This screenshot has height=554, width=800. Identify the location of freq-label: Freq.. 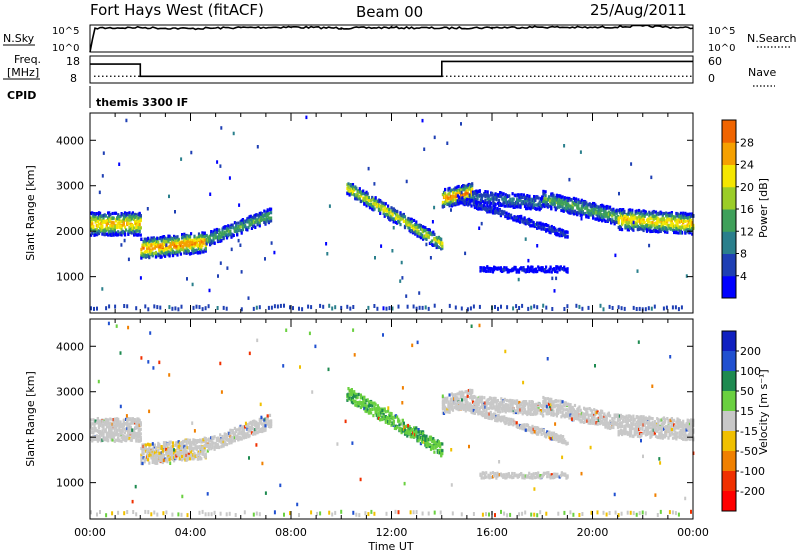
(27, 59).